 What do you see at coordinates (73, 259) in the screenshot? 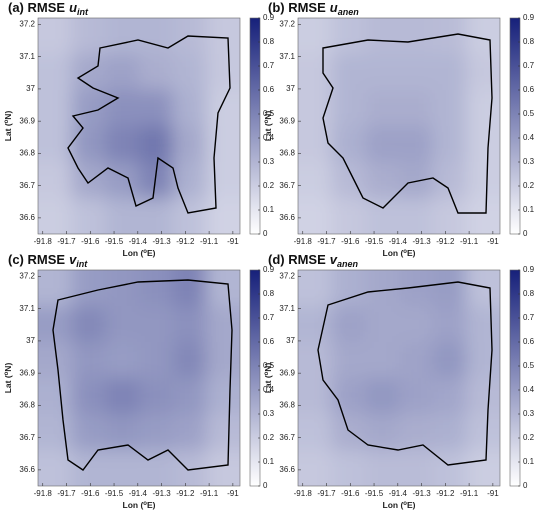
I see `title-var: v` at bounding box center [73, 259].